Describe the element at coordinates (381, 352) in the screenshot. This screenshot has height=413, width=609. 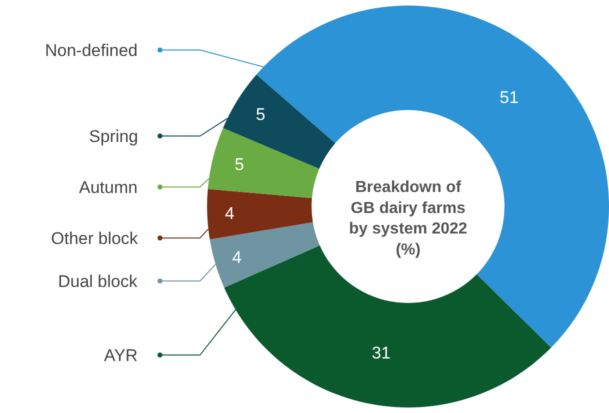
I see `data-label: 31` at that location.